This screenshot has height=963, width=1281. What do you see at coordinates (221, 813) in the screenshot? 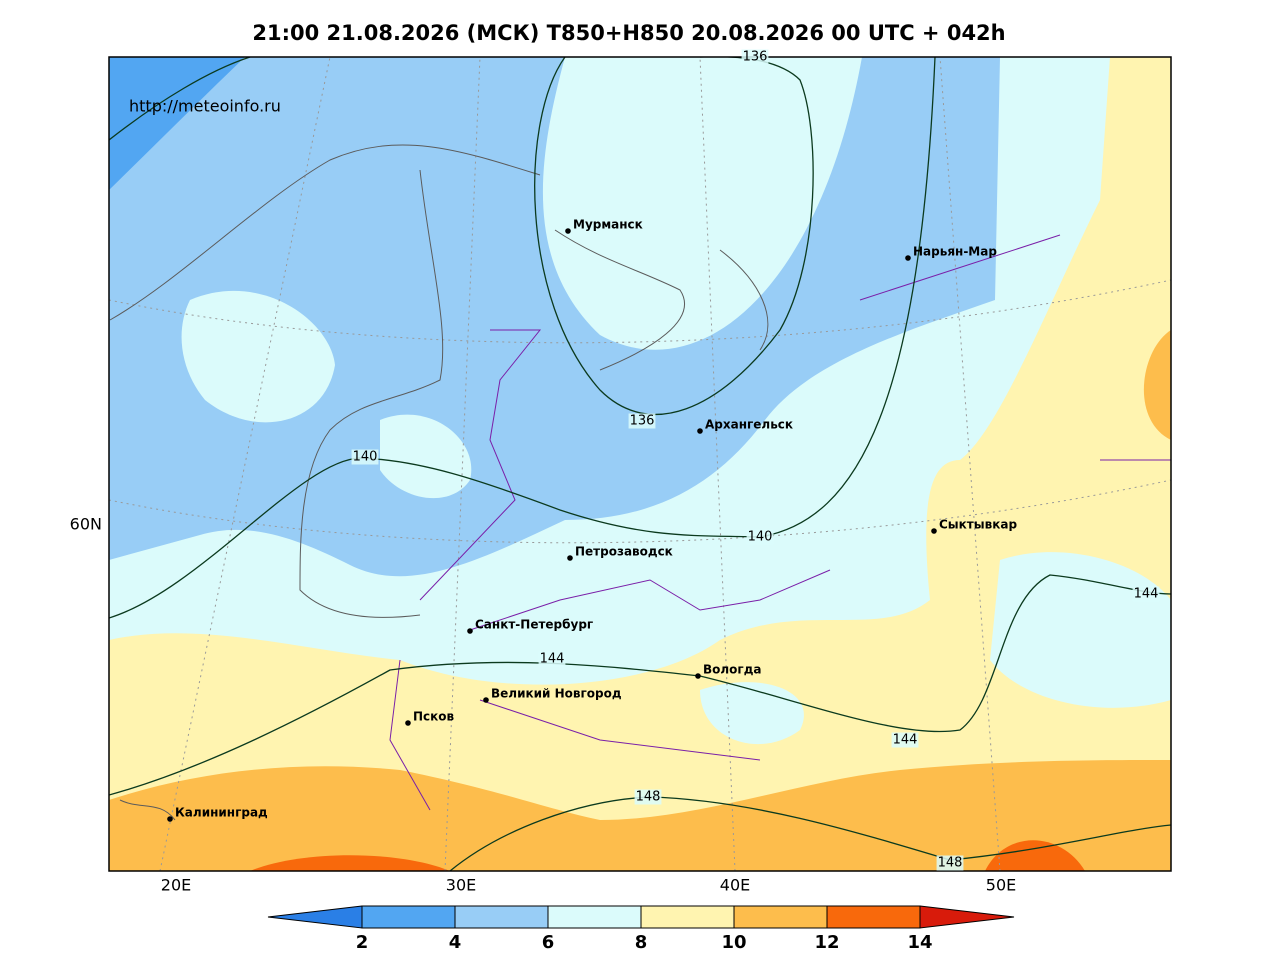
I see `city-label: Калининград` at bounding box center [221, 813].